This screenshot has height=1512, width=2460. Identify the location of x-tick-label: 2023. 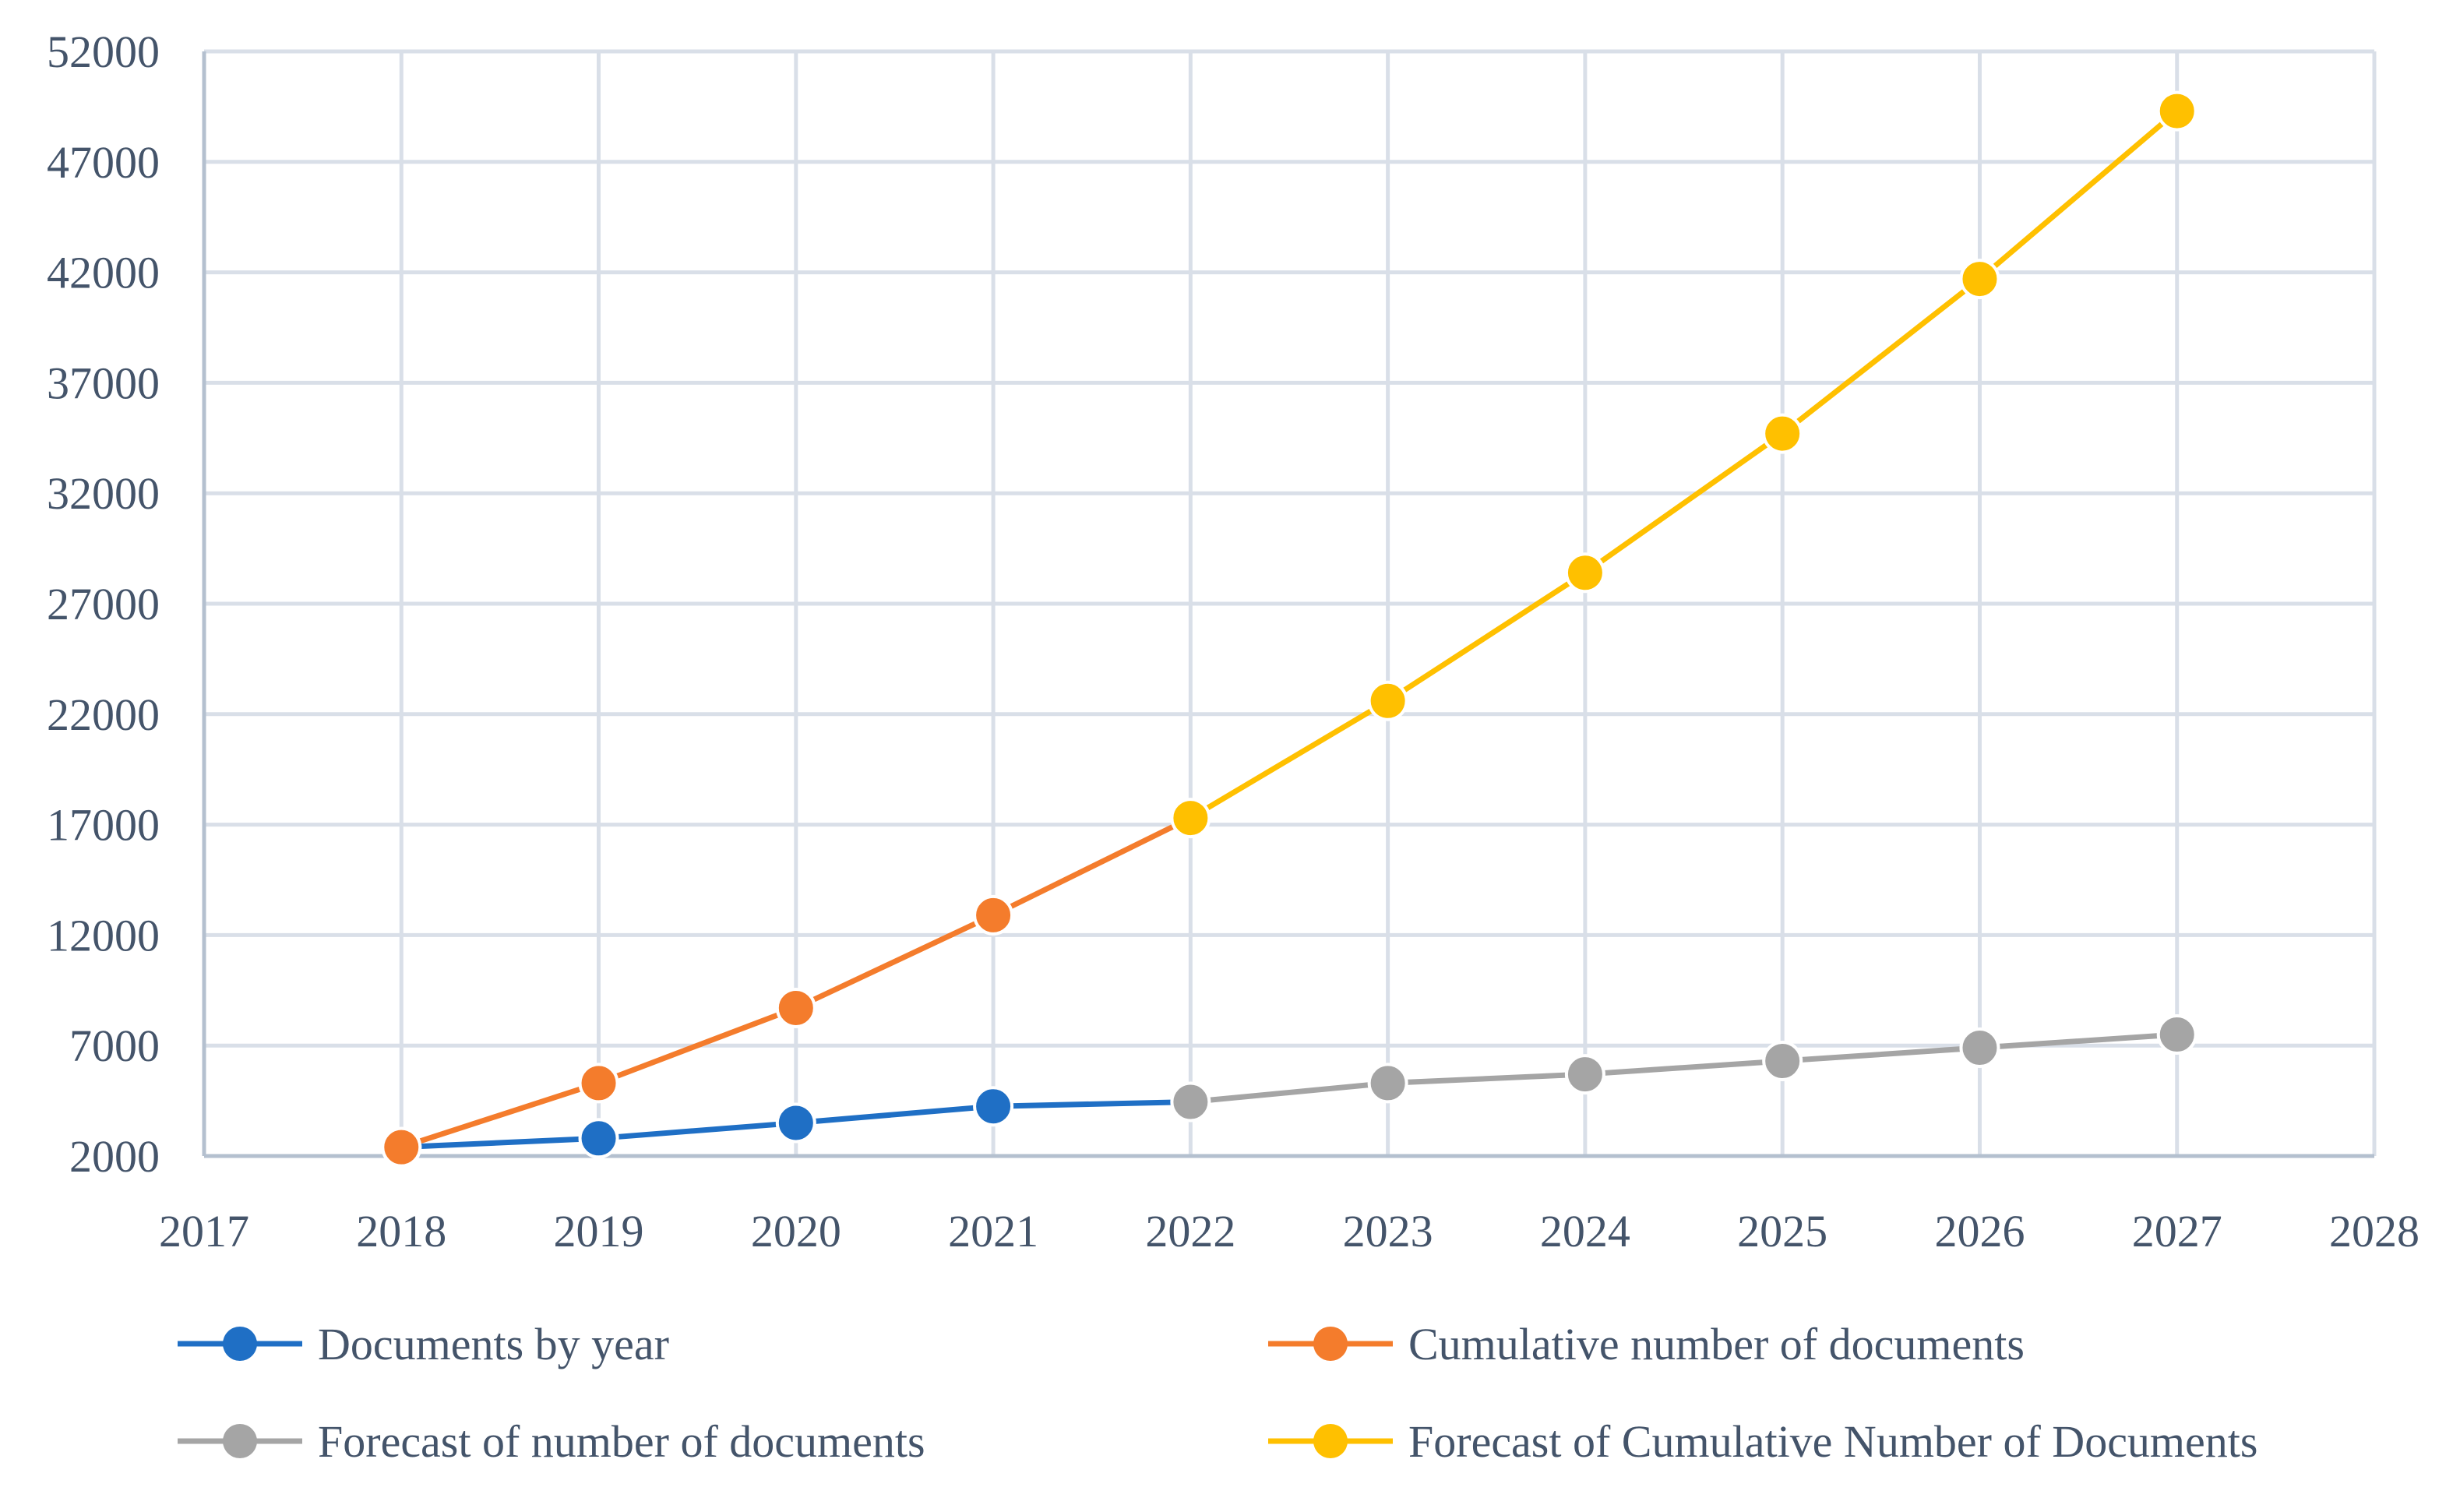
(1388, 1231).